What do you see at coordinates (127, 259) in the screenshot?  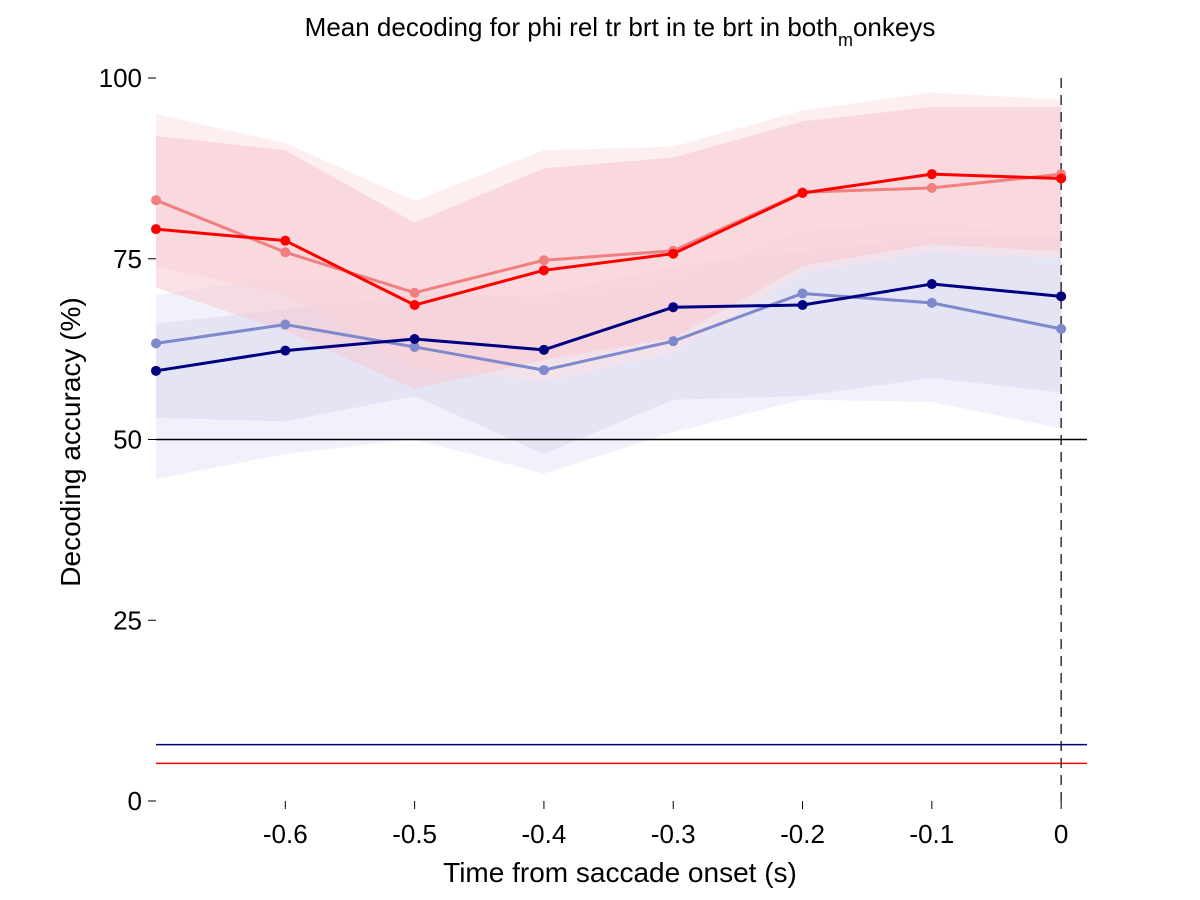 I see `y-tick-label: 75` at bounding box center [127, 259].